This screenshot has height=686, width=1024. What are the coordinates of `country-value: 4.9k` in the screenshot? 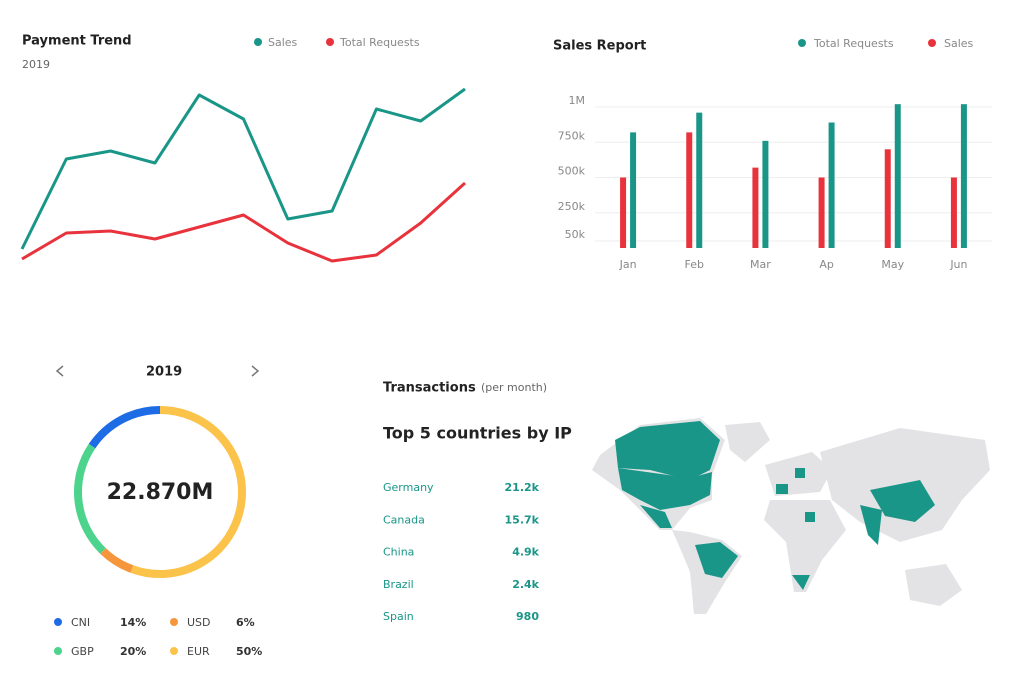 It's located at (525, 552).